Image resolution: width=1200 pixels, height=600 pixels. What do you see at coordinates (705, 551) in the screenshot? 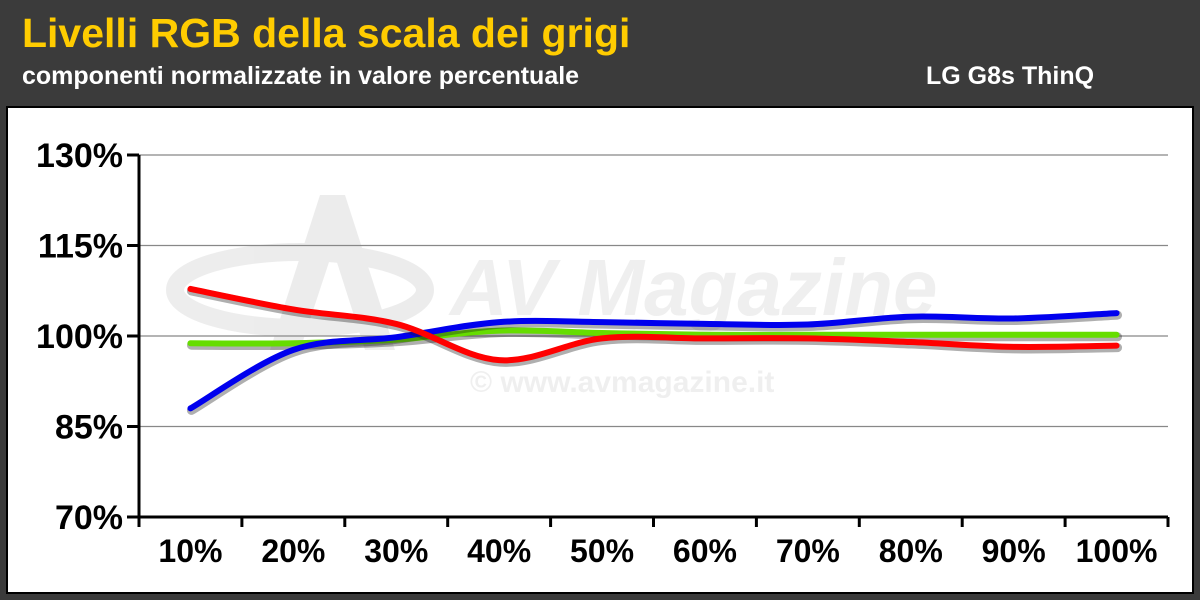
I see `x-tick-label: 60%` at bounding box center [705, 551].